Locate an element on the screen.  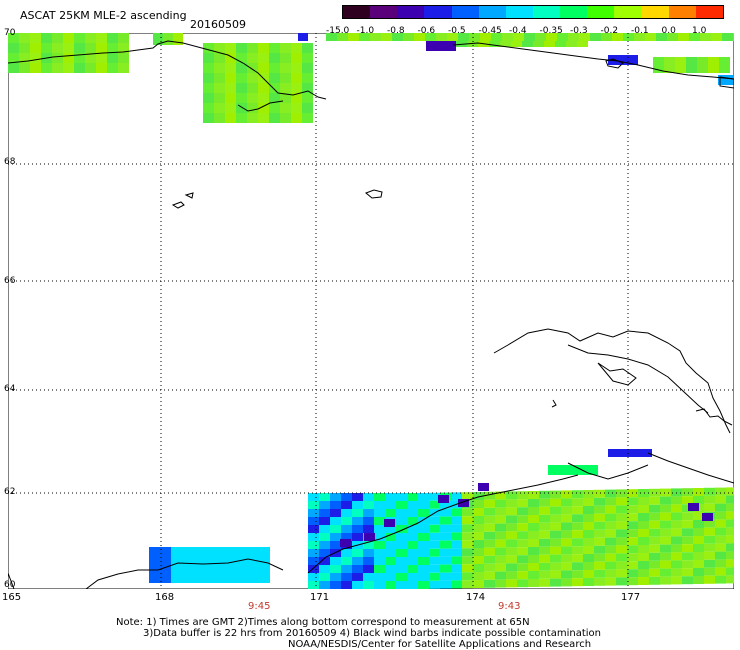
map-title: ASCAT 25KM MLE-2 ascending is located at coordinates (103, 15).